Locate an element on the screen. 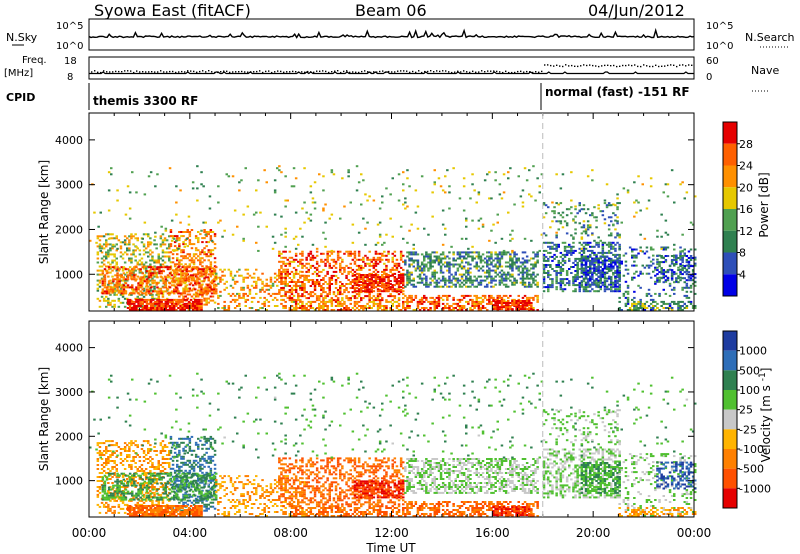 This screenshot has width=800, height=554. nsky-tick-top: 10^5 is located at coordinates (69, 26).